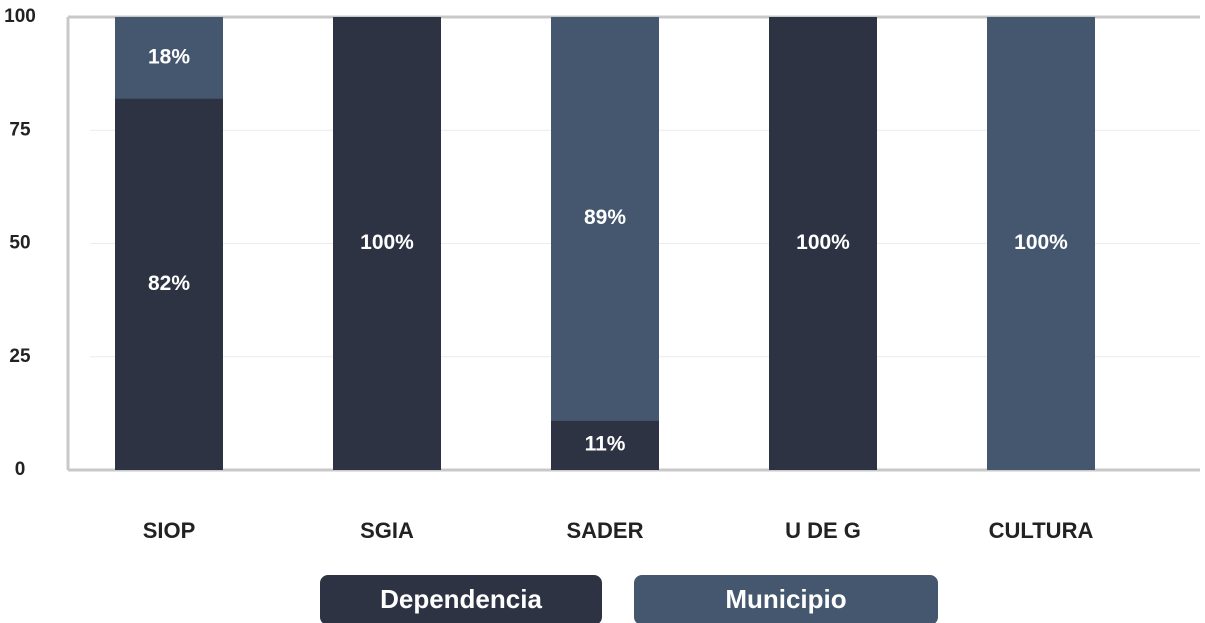 The height and width of the screenshot is (623, 1205). What do you see at coordinates (387, 530) in the screenshot?
I see `x-tick-label: SGIA` at bounding box center [387, 530].